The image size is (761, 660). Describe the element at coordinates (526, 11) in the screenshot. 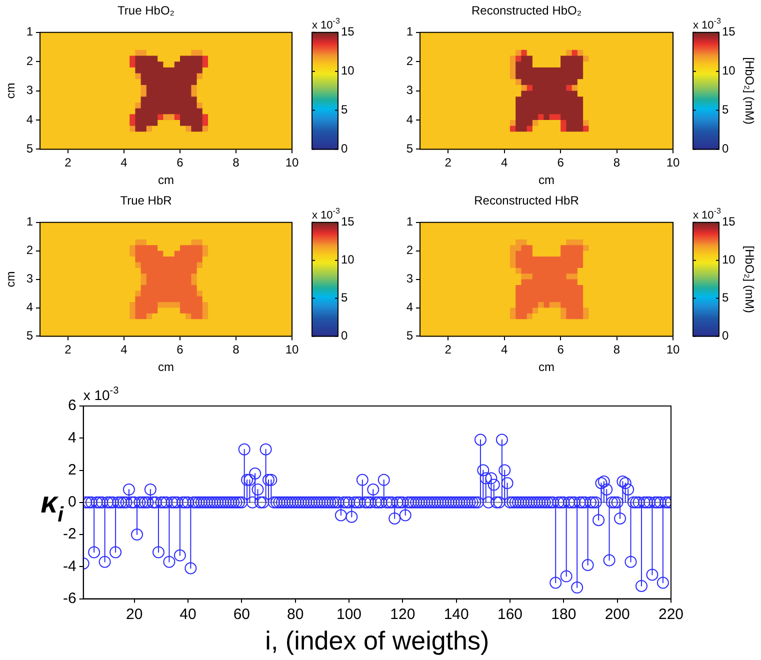

I see `chart-title: Reconstructed HbO₂` at that location.